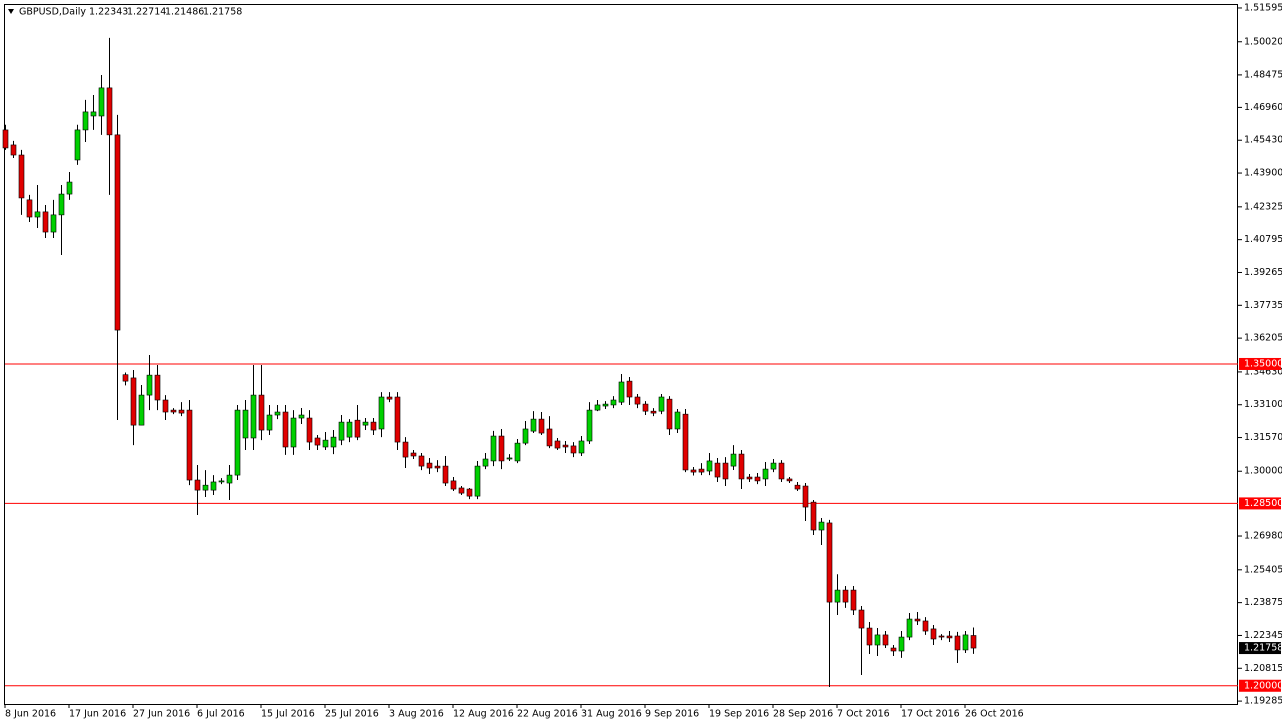 The image size is (1282, 727). I want to click on price-tag-label: 1.35000, so click(1263, 363).